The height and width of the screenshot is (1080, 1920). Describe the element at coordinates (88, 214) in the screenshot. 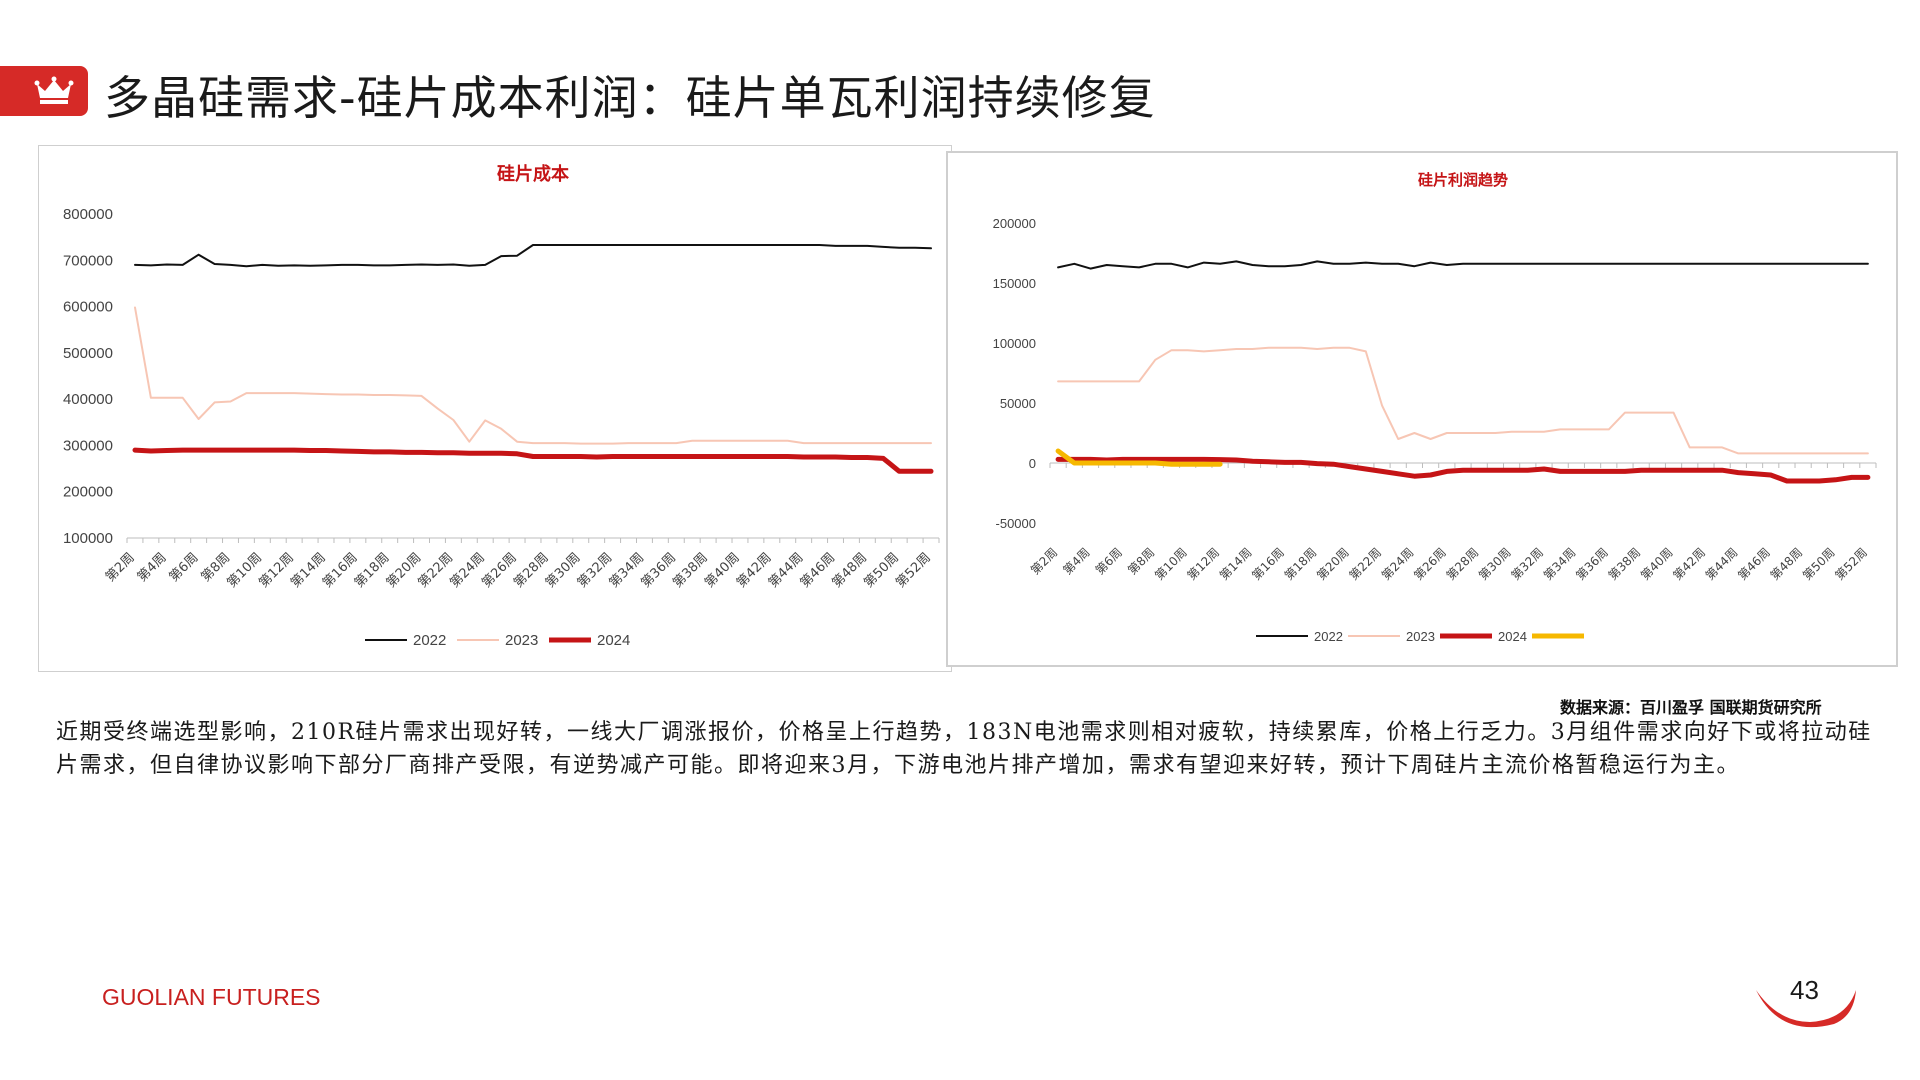

I see `y-tick-label: 800000` at that location.